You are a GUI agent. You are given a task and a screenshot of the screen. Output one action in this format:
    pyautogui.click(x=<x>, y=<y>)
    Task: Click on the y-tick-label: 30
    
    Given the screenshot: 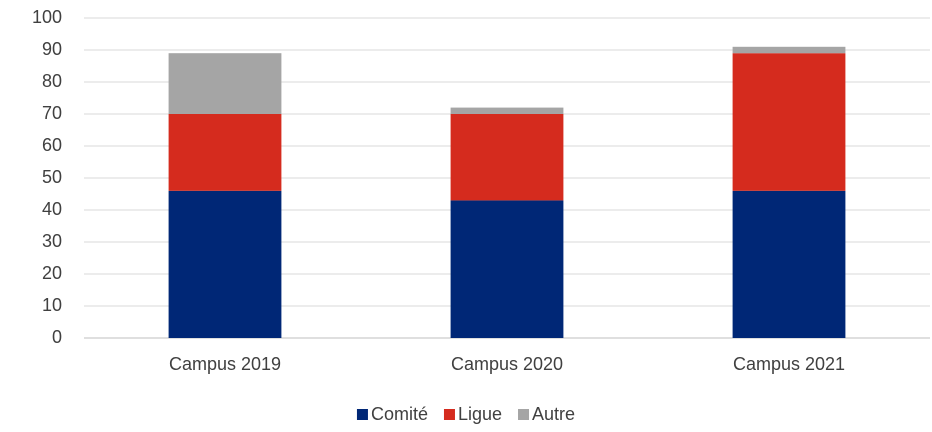 What is the action you would take?
    pyautogui.click(x=52, y=241)
    